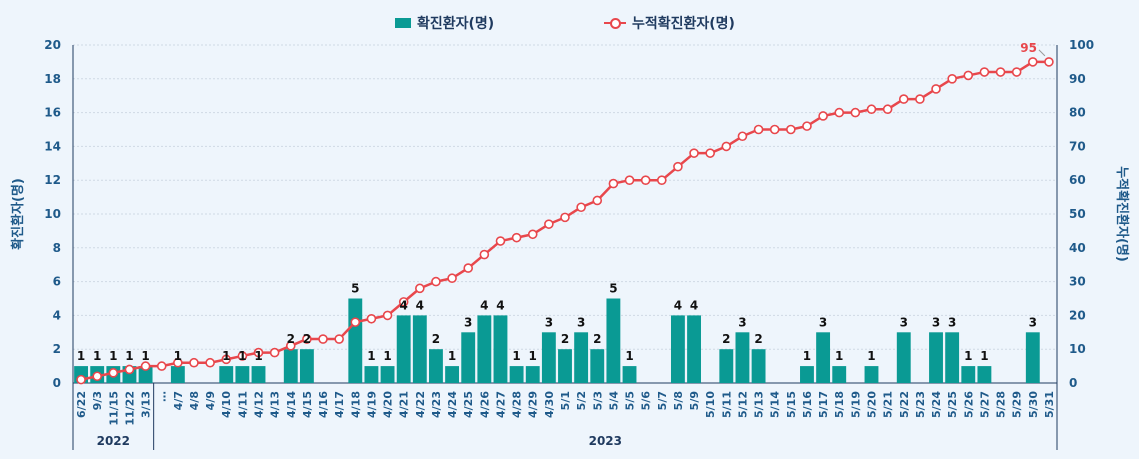 The width and height of the screenshot is (1139, 459). What do you see at coordinates (1077, 282) in the screenshot?
I see `y-right-tick-label: 30` at bounding box center [1077, 282].